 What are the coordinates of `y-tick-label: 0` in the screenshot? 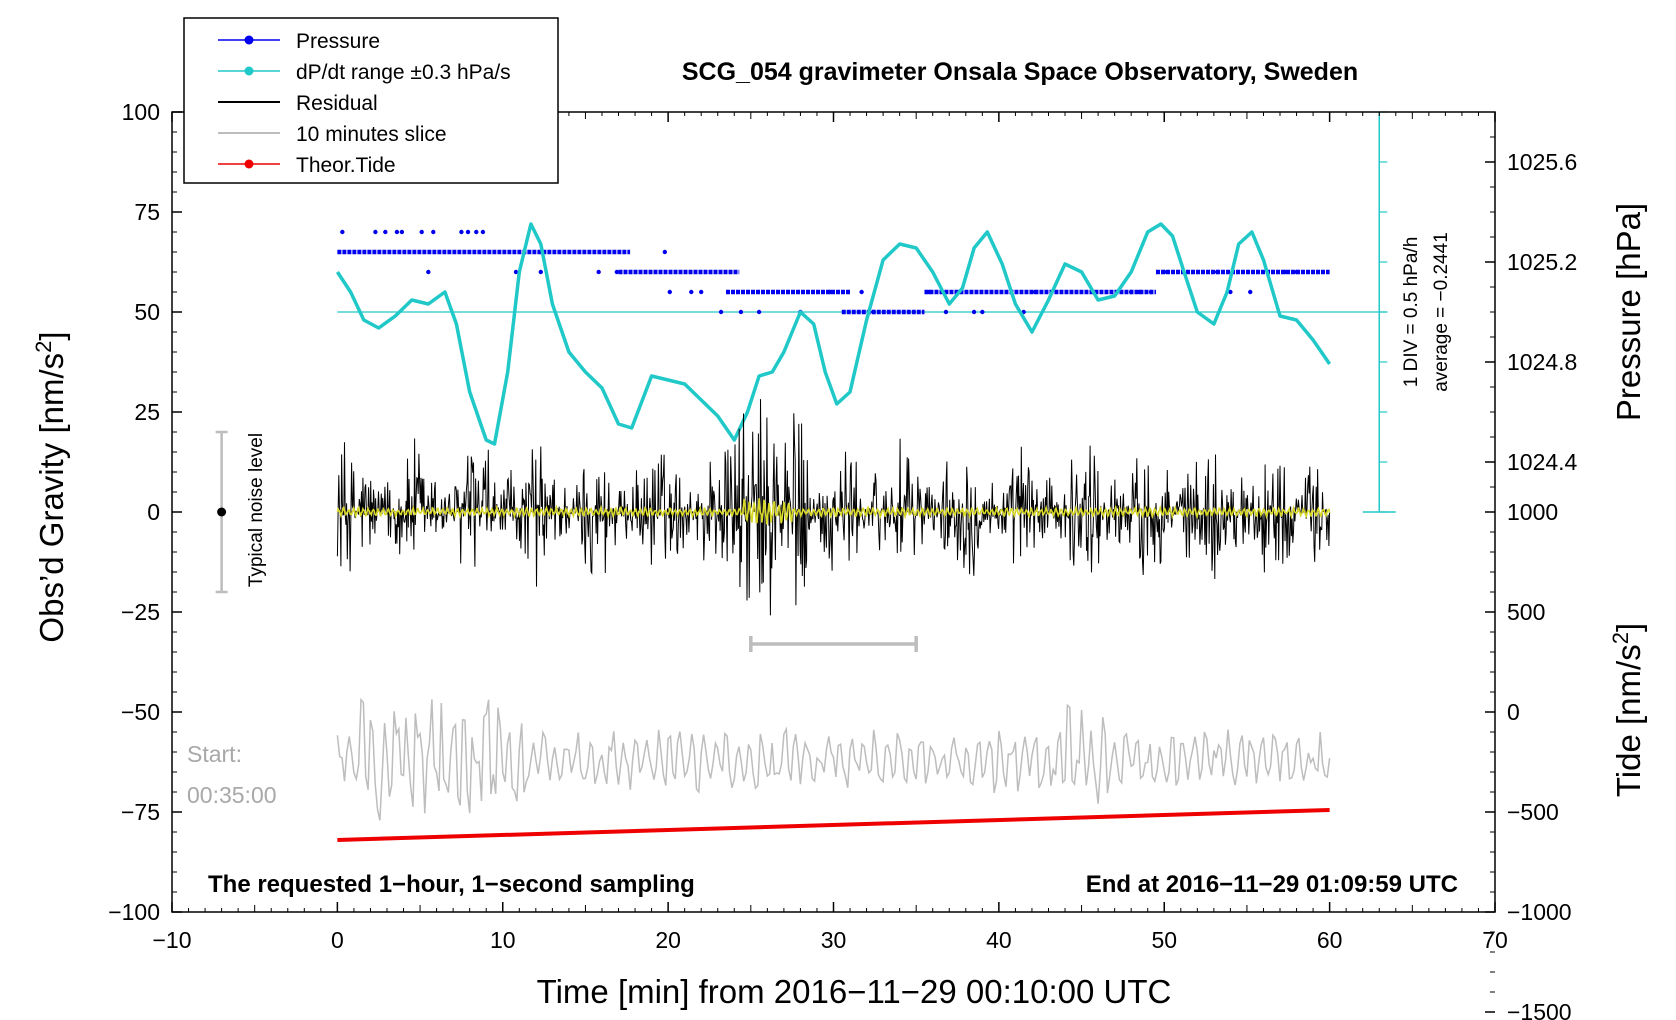 It's located at (153, 512).